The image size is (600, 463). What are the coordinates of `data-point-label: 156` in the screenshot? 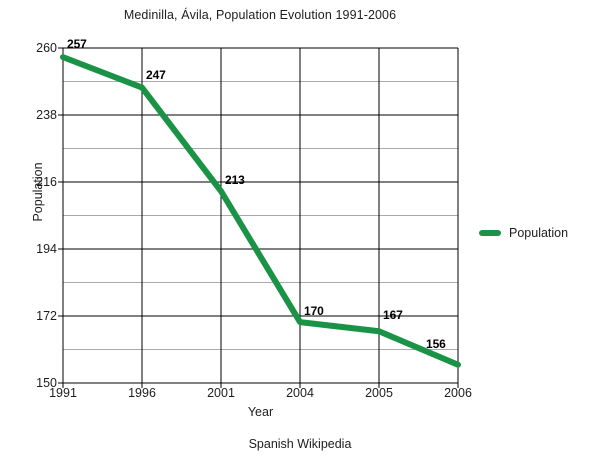 It's located at (436, 343).